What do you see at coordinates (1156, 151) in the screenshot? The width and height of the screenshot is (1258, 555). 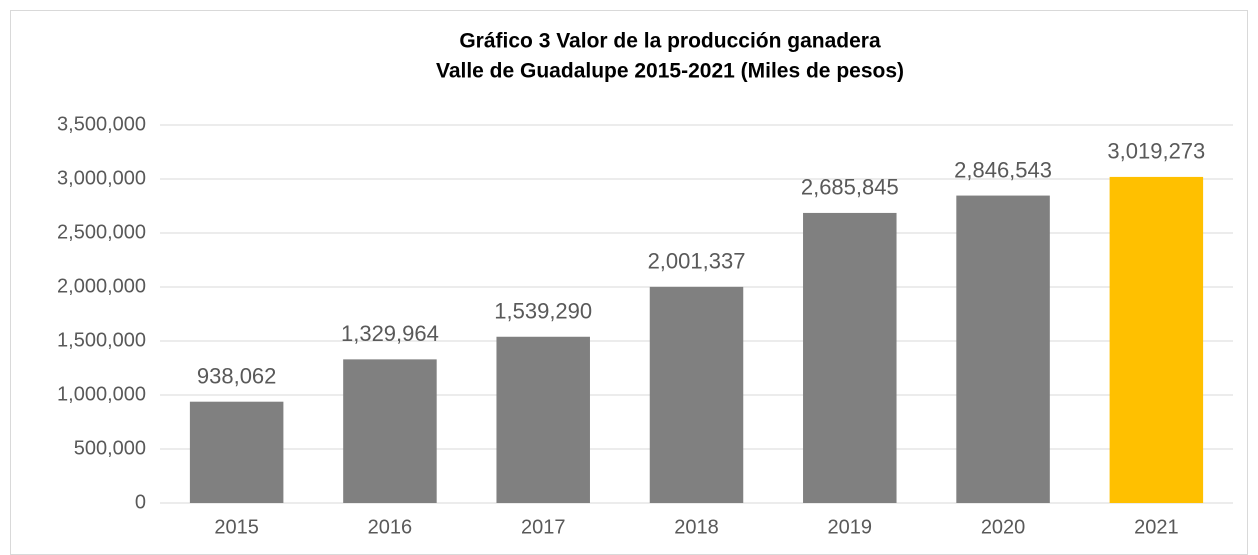 I see `data-label: 3,019,273` at bounding box center [1156, 151].